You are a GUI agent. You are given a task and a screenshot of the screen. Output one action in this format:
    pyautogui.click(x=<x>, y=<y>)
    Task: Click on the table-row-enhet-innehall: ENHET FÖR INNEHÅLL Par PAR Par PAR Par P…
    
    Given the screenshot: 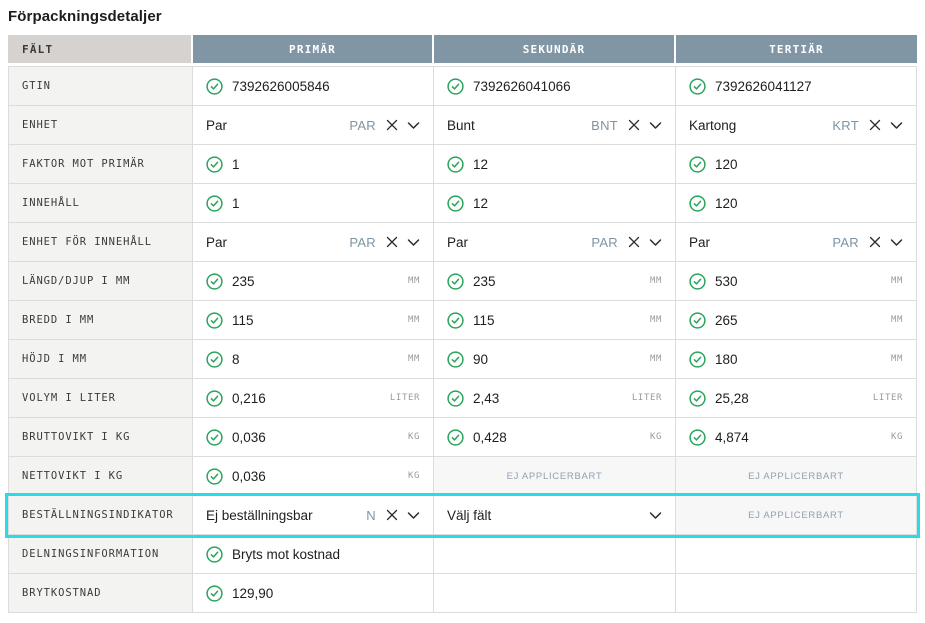 What is the action you would take?
    pyautogui.click(x=462, y=242)
    